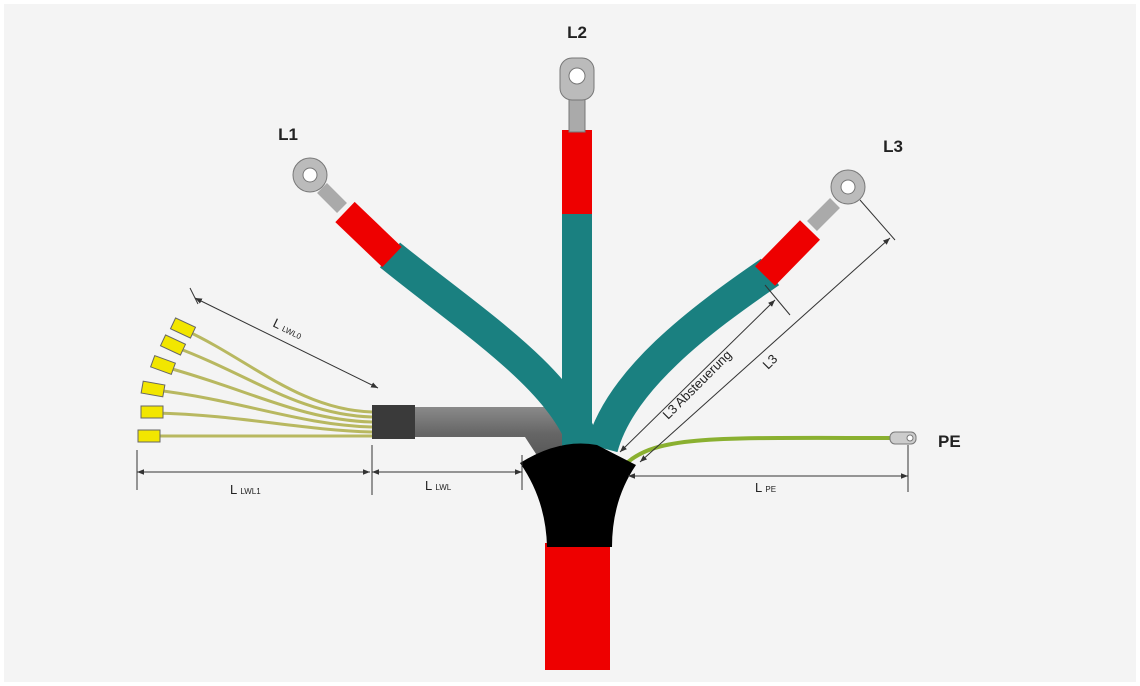  Describe the element at coordinates (765, 487) in the screenshot. I see `dimension-label: L PE` at that location.